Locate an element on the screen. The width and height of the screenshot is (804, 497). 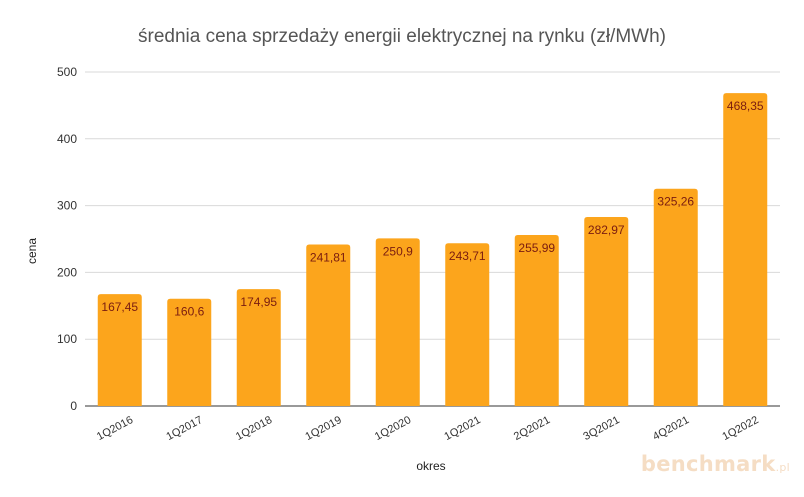
bar-value-label: 160,6 is located at coordinates (189, 312).